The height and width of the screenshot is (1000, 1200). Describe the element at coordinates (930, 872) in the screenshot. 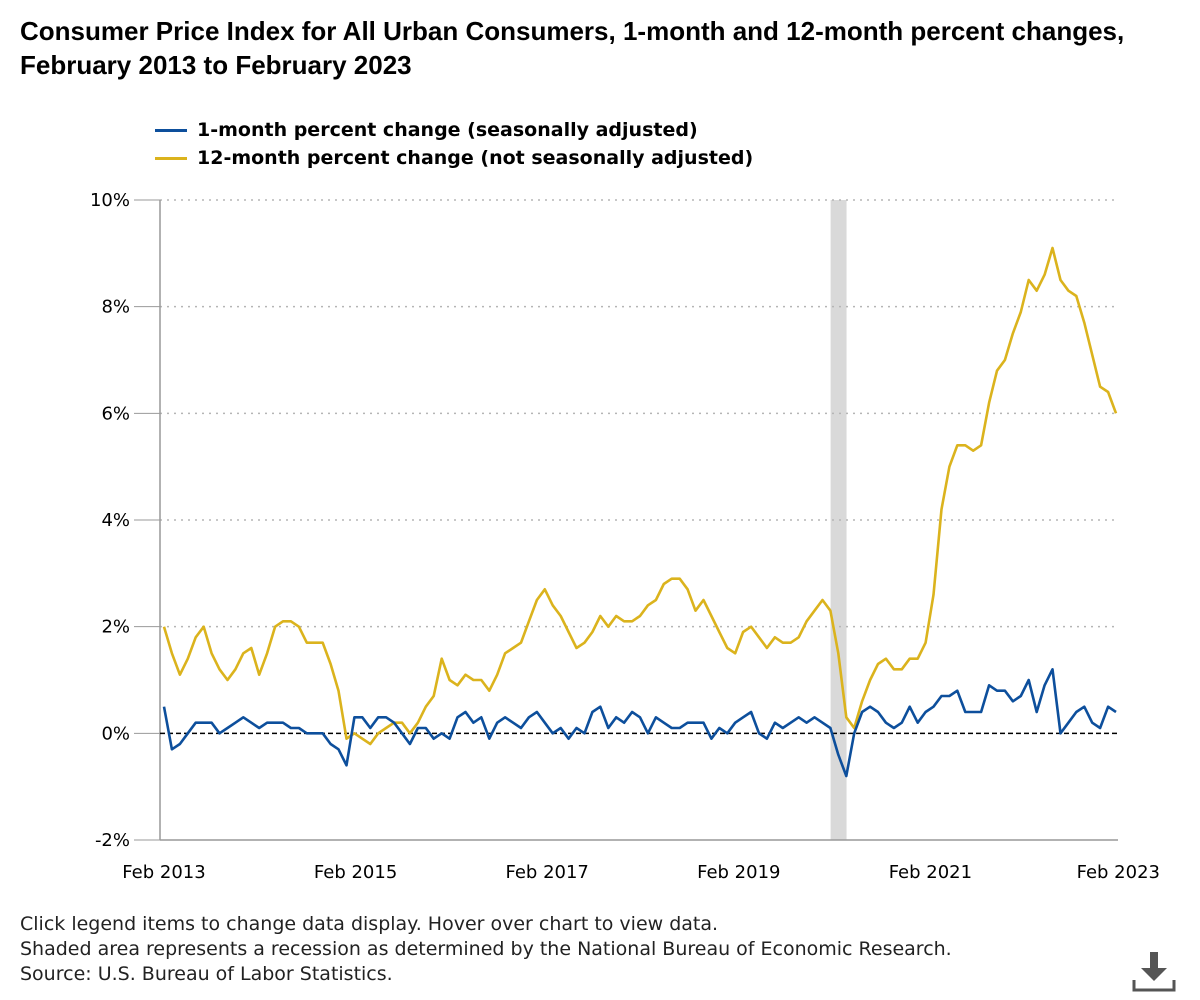

I see `x-tick-label: Feb 2021` at that location.